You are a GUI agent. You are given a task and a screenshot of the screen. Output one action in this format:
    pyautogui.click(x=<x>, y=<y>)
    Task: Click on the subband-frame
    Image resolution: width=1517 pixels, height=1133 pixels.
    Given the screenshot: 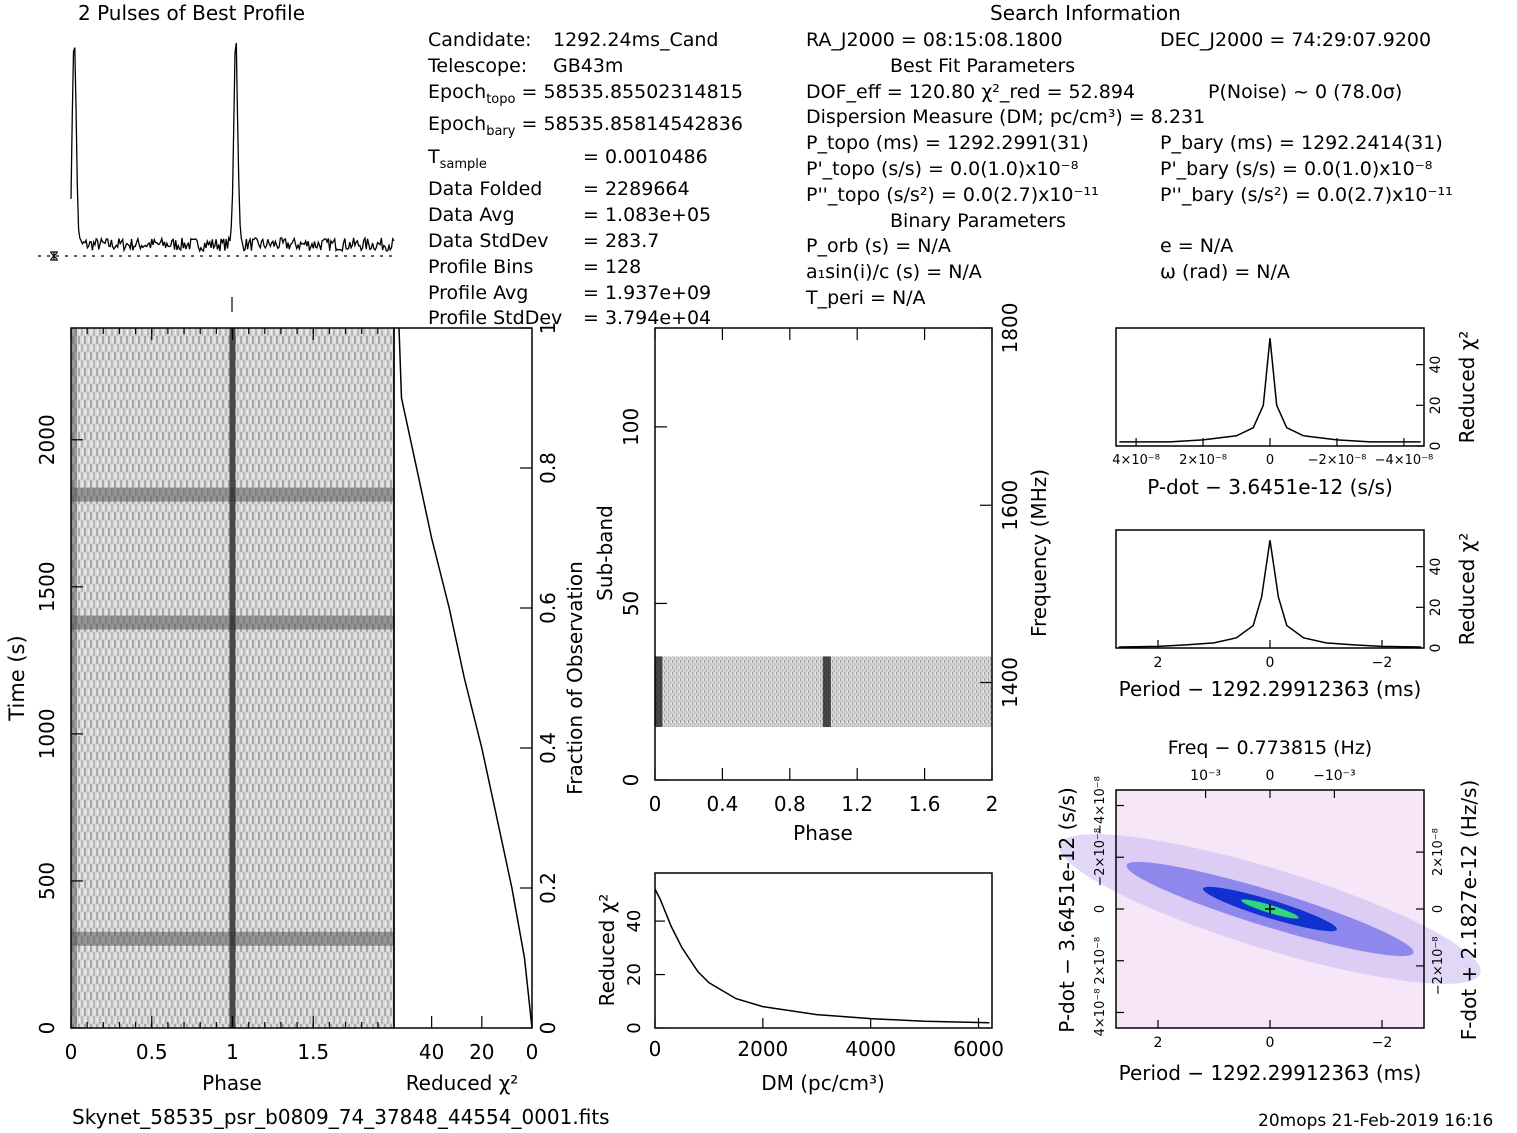 What is the action you would take?
    pyautogui.click(x=823, y=554)
    